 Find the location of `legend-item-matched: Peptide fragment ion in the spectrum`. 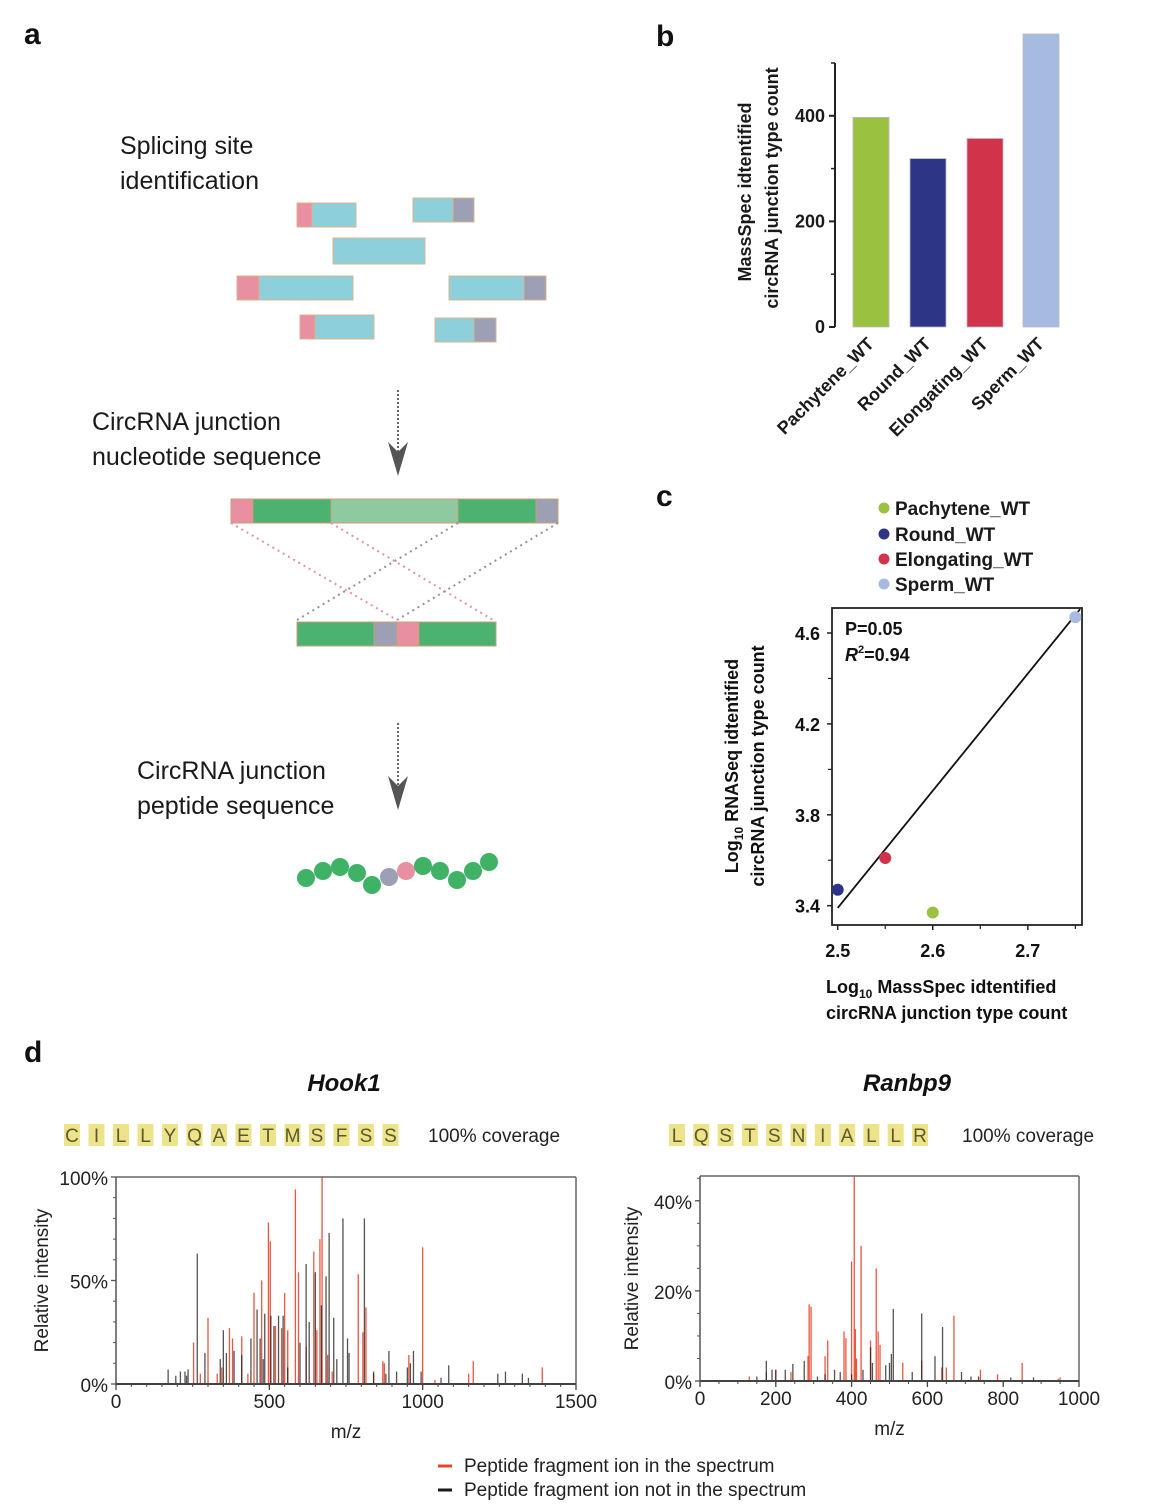

legend-item-matched: Peptide fragment ion in the spectrum is located at coordinates (606, 1466).